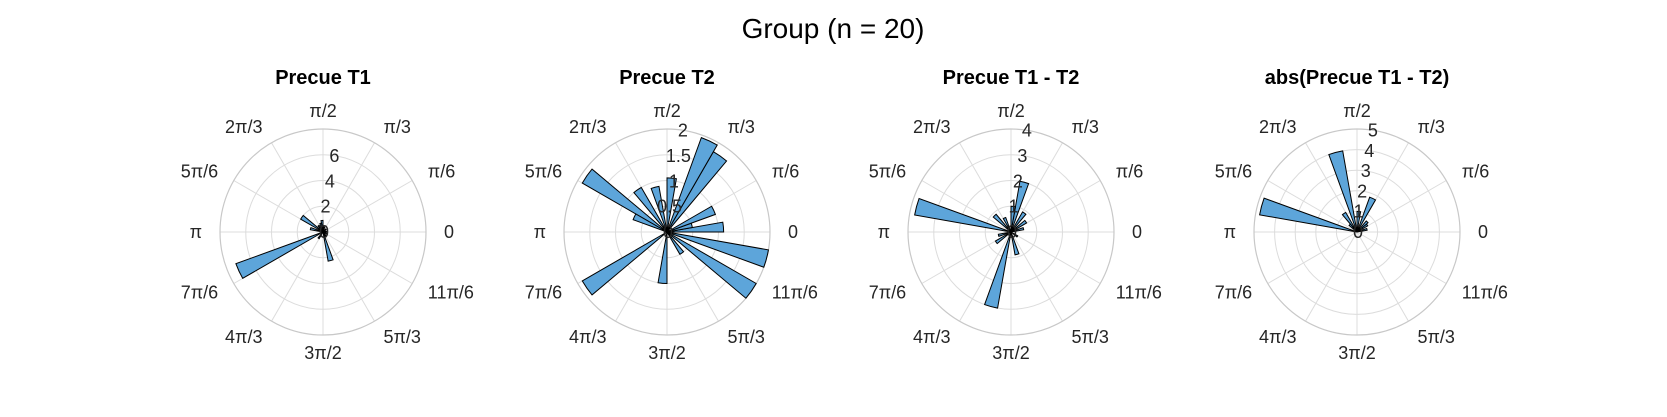  I want to click on radial-tick-labels: 0.5 1 1.5 2 0, so click(674, 181).